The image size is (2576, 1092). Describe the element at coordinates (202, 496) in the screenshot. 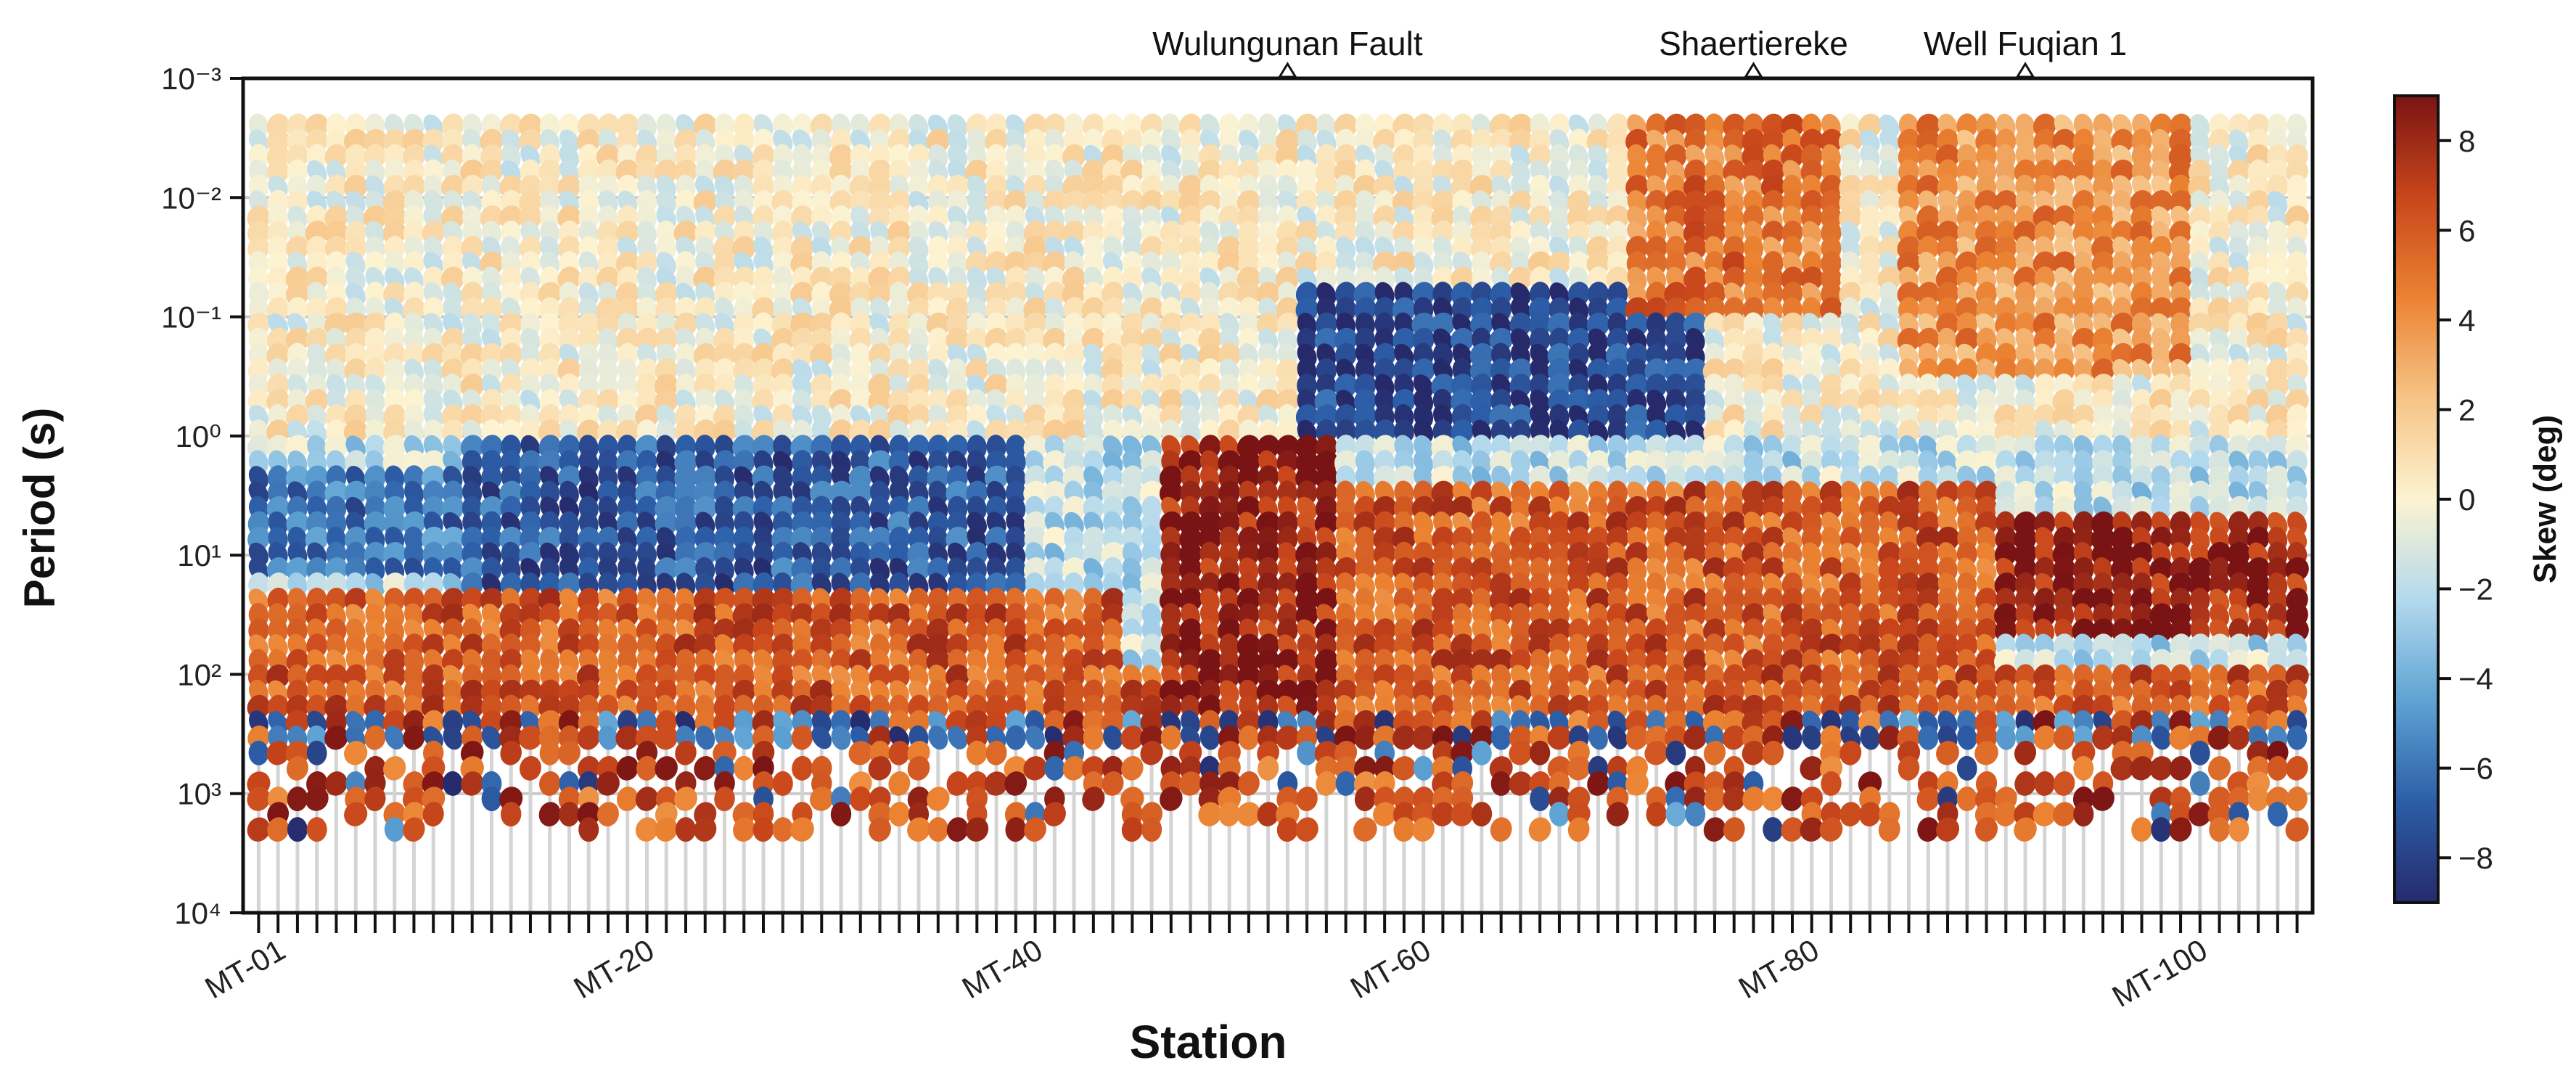

I see `y-axis-ticks: 10⁻³ 10⁻² 10⁻¹ 10⁰ 10¹ 10² 10³ 10⁴` at that location.